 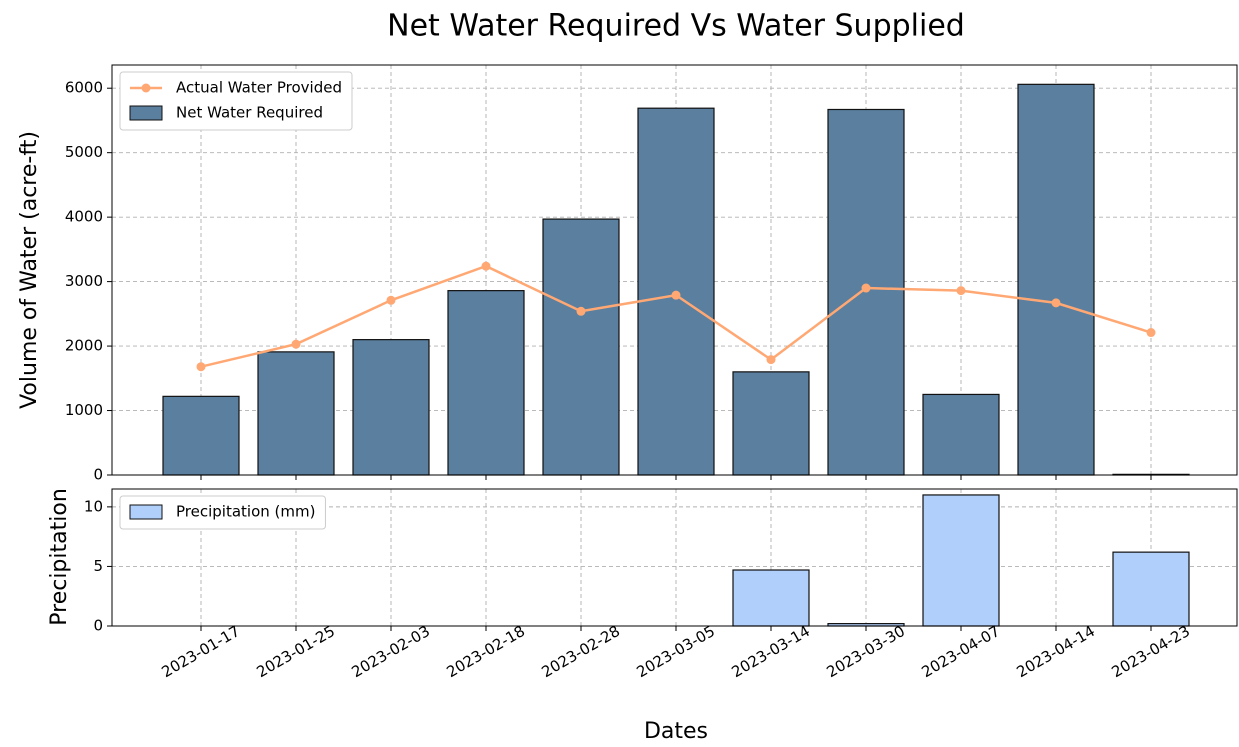 I want to click on y-tick-label: 5, so click(x=98, y=566).